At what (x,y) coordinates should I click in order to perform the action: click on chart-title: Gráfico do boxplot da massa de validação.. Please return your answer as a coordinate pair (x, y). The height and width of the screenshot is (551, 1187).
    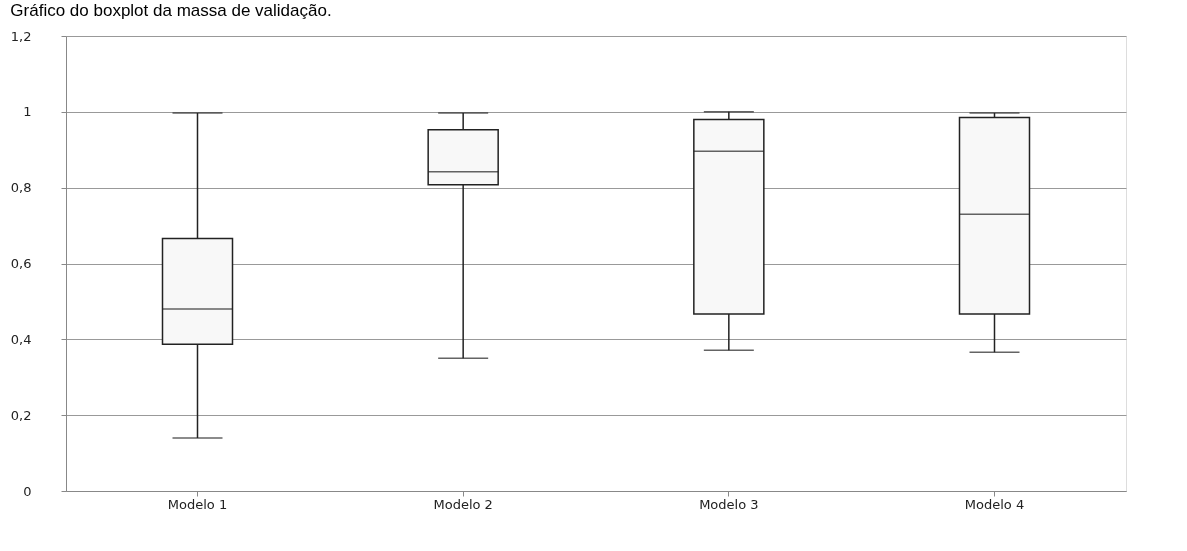
    Looking at the image, I should click on (171, 10).